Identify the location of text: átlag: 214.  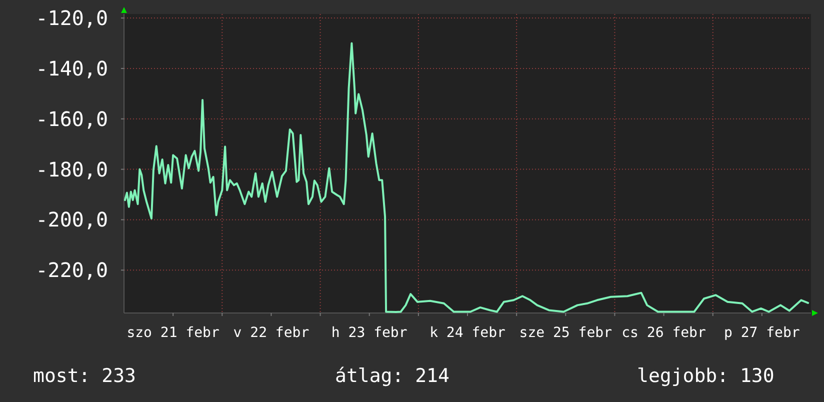
(392, 376).